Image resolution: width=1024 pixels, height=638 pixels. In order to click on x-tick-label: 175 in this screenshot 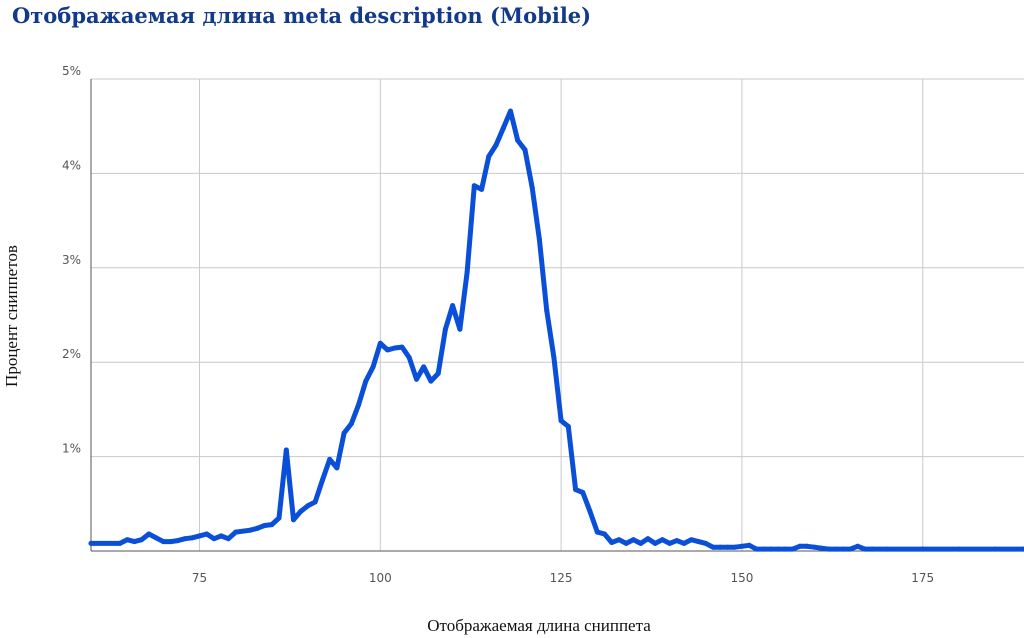, I will do `click(922, 578)`.